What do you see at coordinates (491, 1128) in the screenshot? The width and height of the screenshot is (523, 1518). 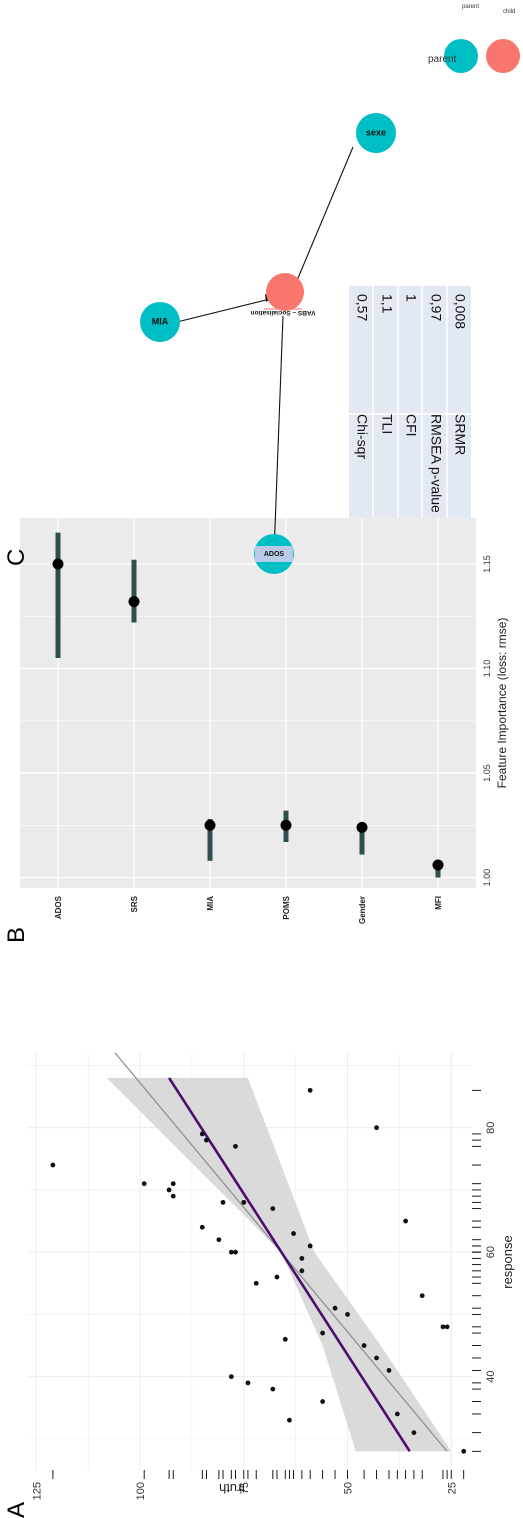 I see `x-tick-label: 80` at bounding box center [491, 1128].